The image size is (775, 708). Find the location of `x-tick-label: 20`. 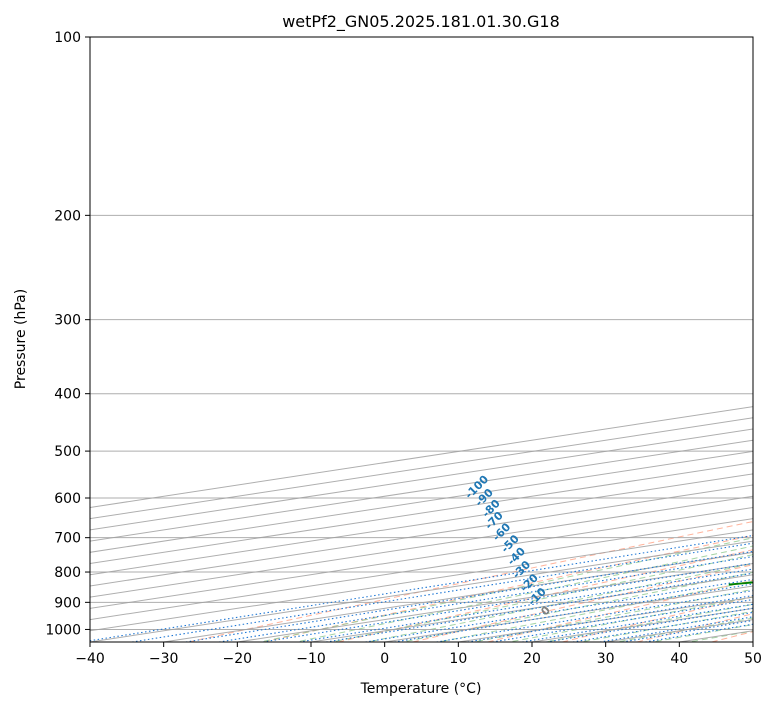

x-tick-label: 20 is located at coordinates (532, 659).